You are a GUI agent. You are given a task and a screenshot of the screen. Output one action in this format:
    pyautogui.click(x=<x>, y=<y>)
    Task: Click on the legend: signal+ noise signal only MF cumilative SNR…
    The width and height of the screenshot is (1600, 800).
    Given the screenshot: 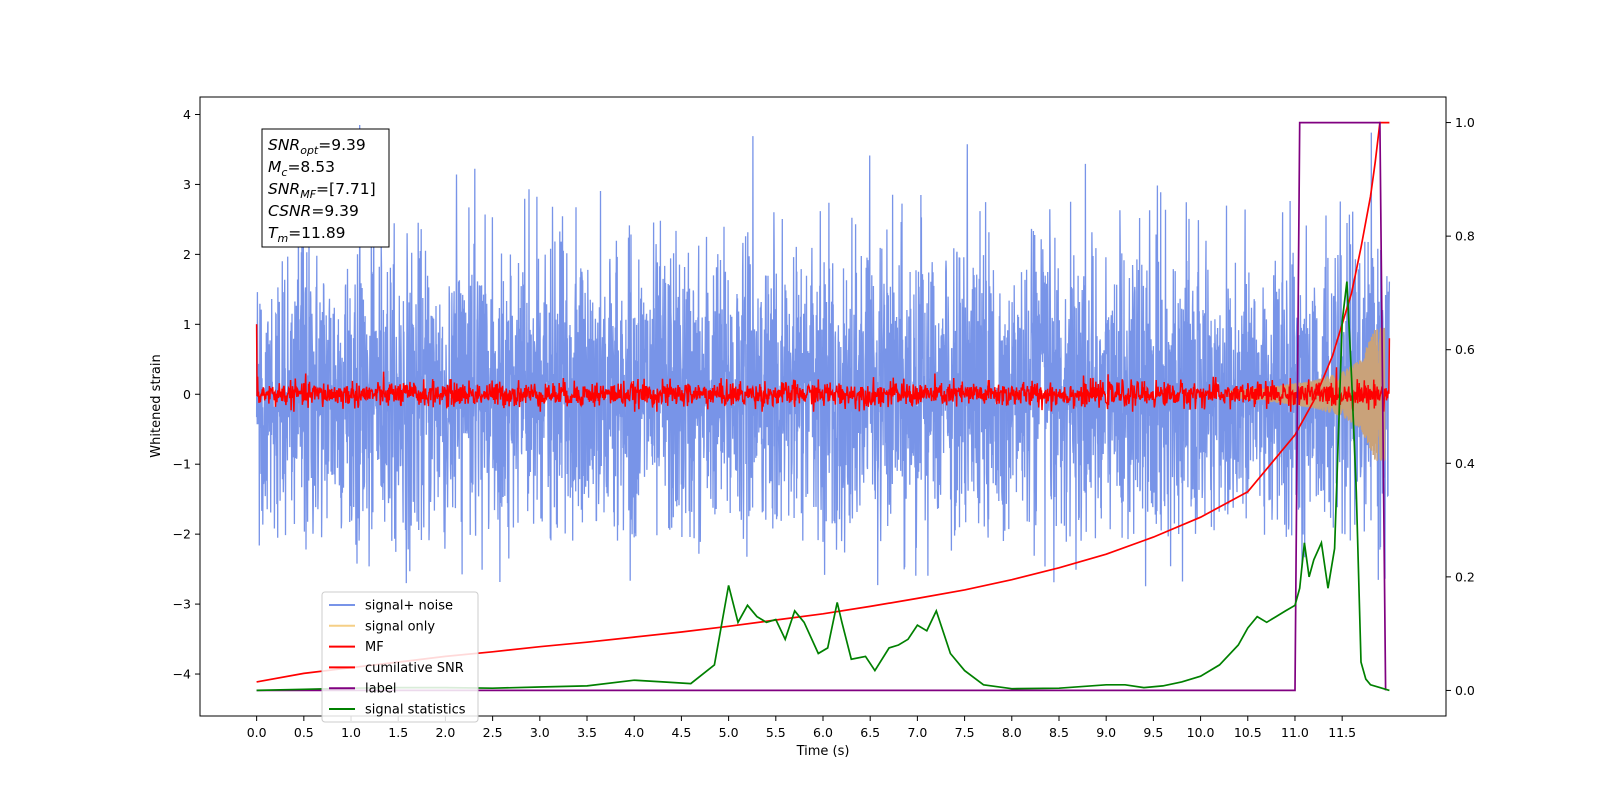 What is the action you would take?
    pyautogui.click(x=400, y=657)
    